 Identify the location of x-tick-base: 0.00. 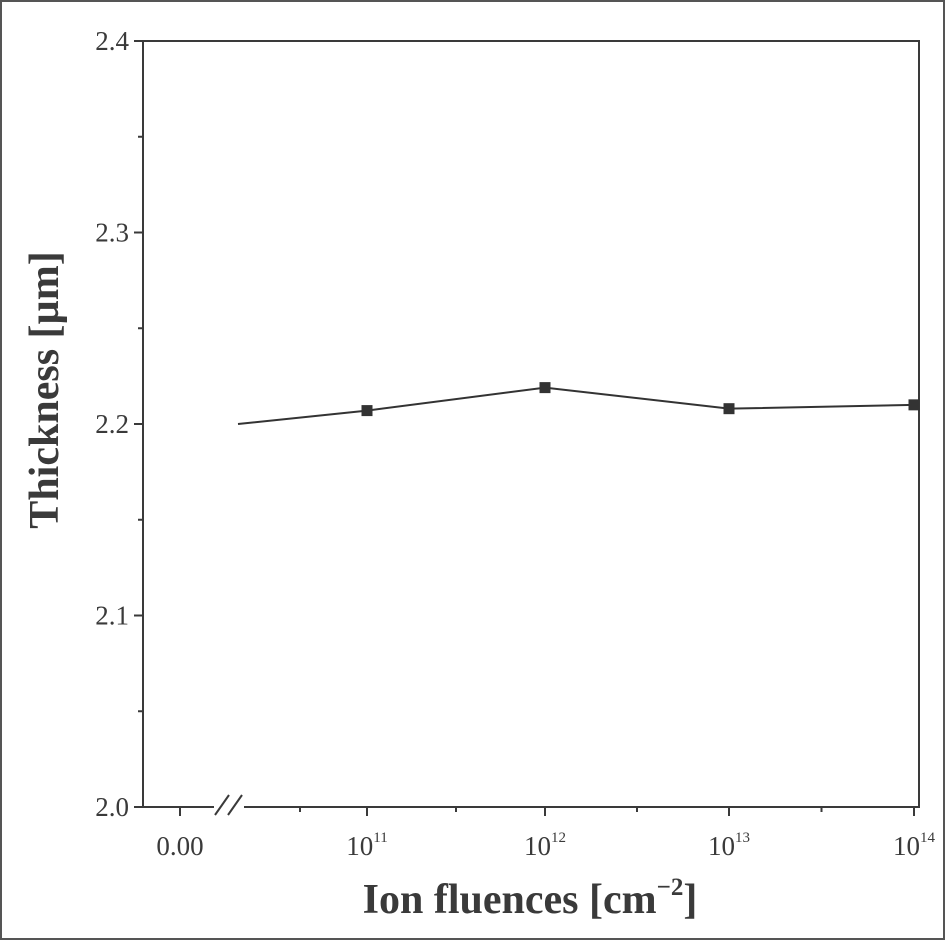
(179, 846).